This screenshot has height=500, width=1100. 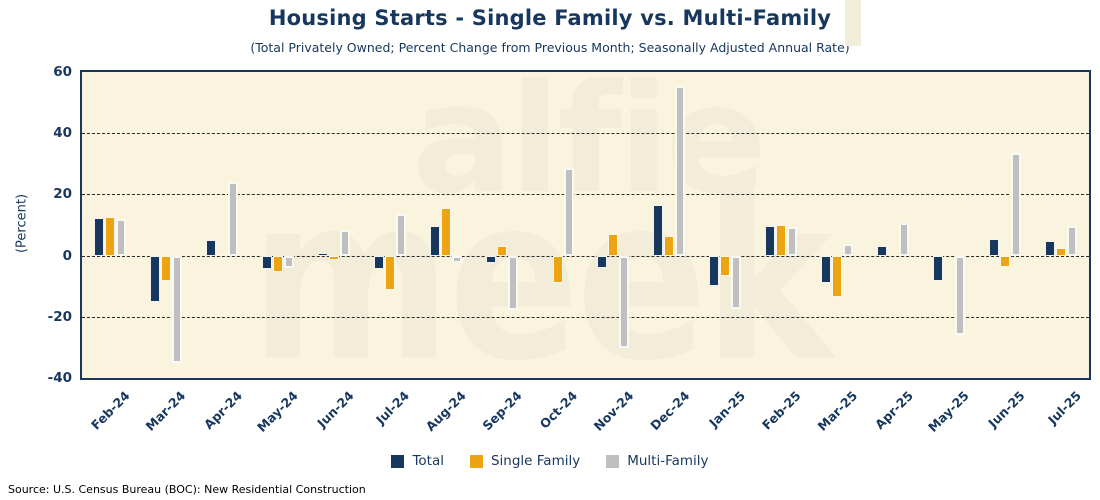 I want to click on x-label-mar-25: Mar-25, so click(x=837, y=411).